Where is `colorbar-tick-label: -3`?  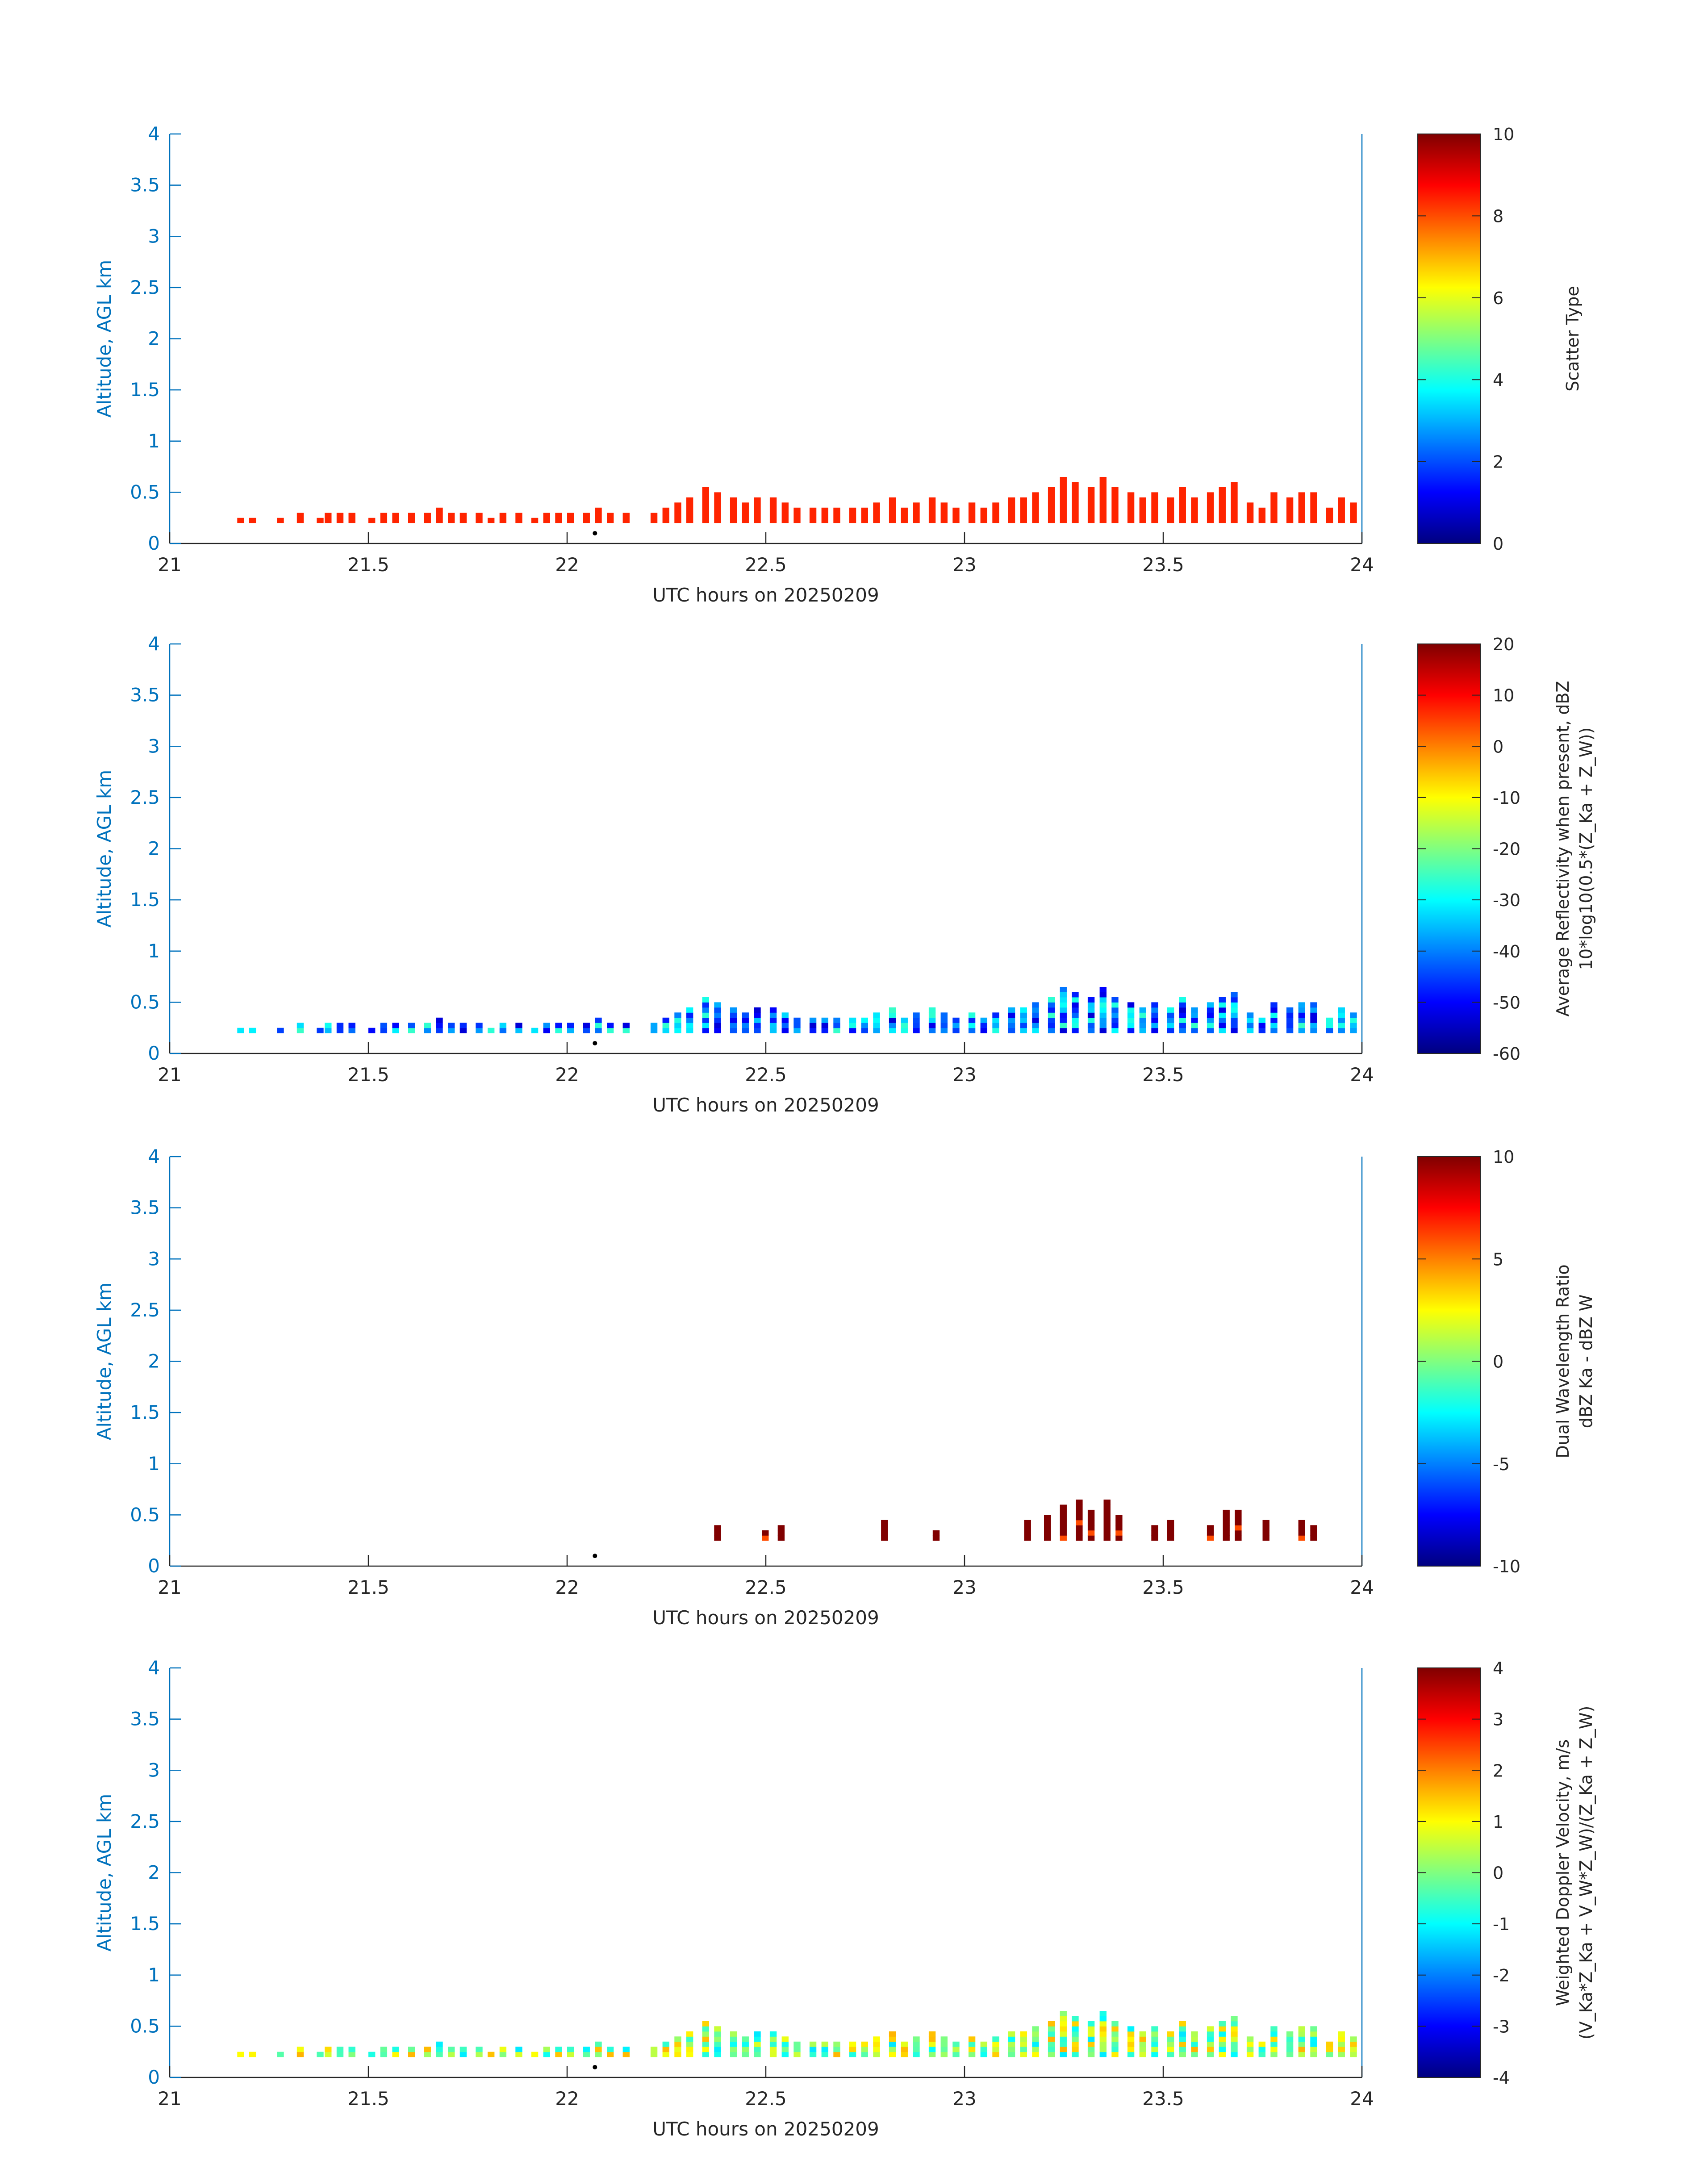 colorbar-tick-label: -3 is located at coordinates (1501, 2026).